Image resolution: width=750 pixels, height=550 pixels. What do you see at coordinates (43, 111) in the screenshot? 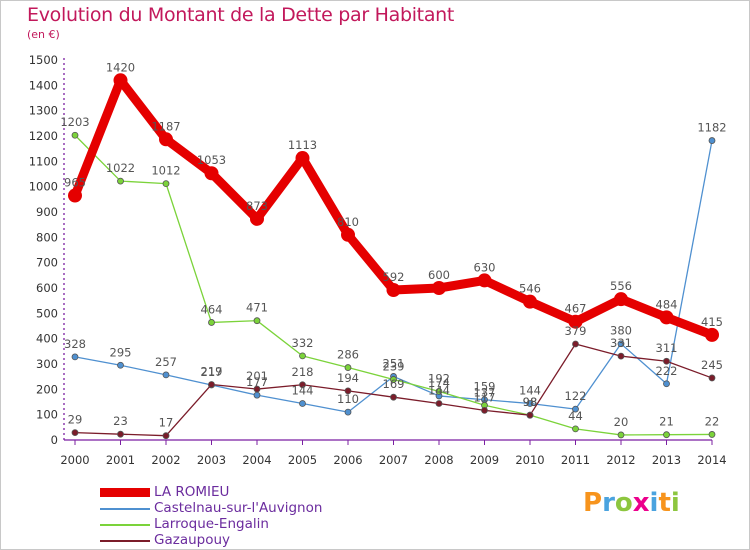
I see `y-tick-label: 1300` at bounding box center [43, 111].